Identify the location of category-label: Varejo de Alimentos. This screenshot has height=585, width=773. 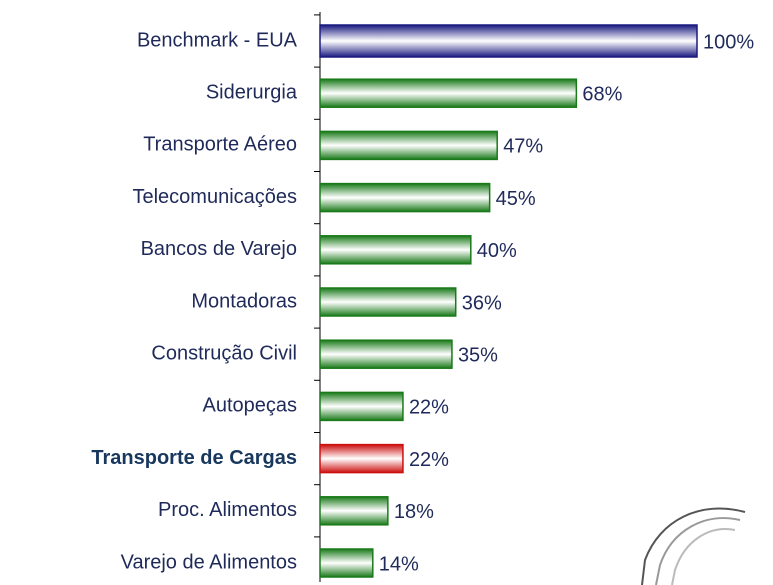
(209, 562).